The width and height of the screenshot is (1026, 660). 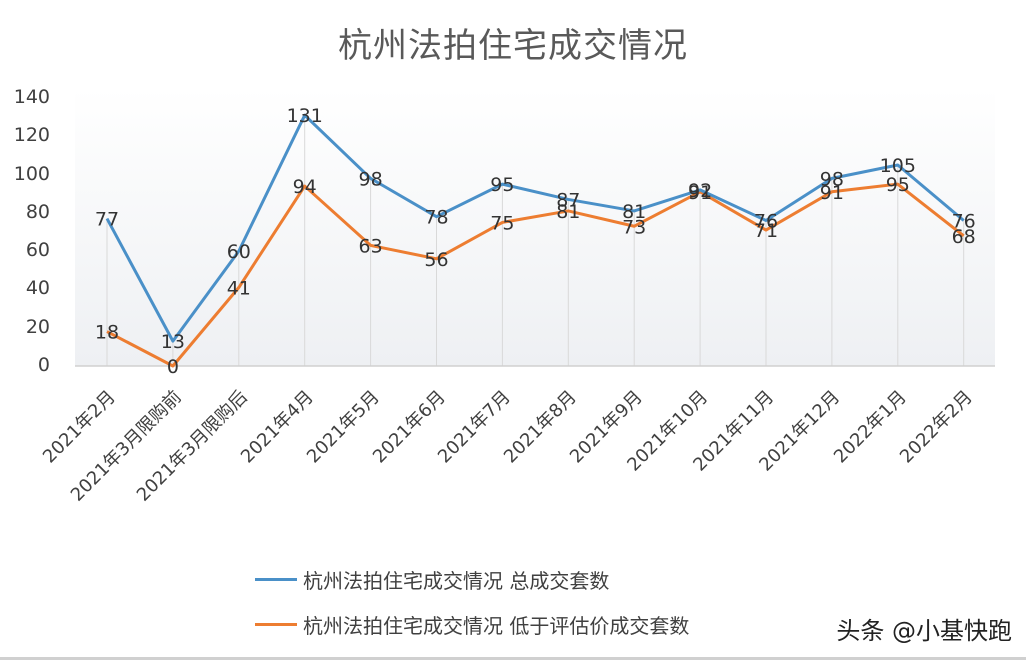 What do you see at coordinates (239, 252) in the screenshot?
I see `data-label: 60` at bounding box center [239, 252].